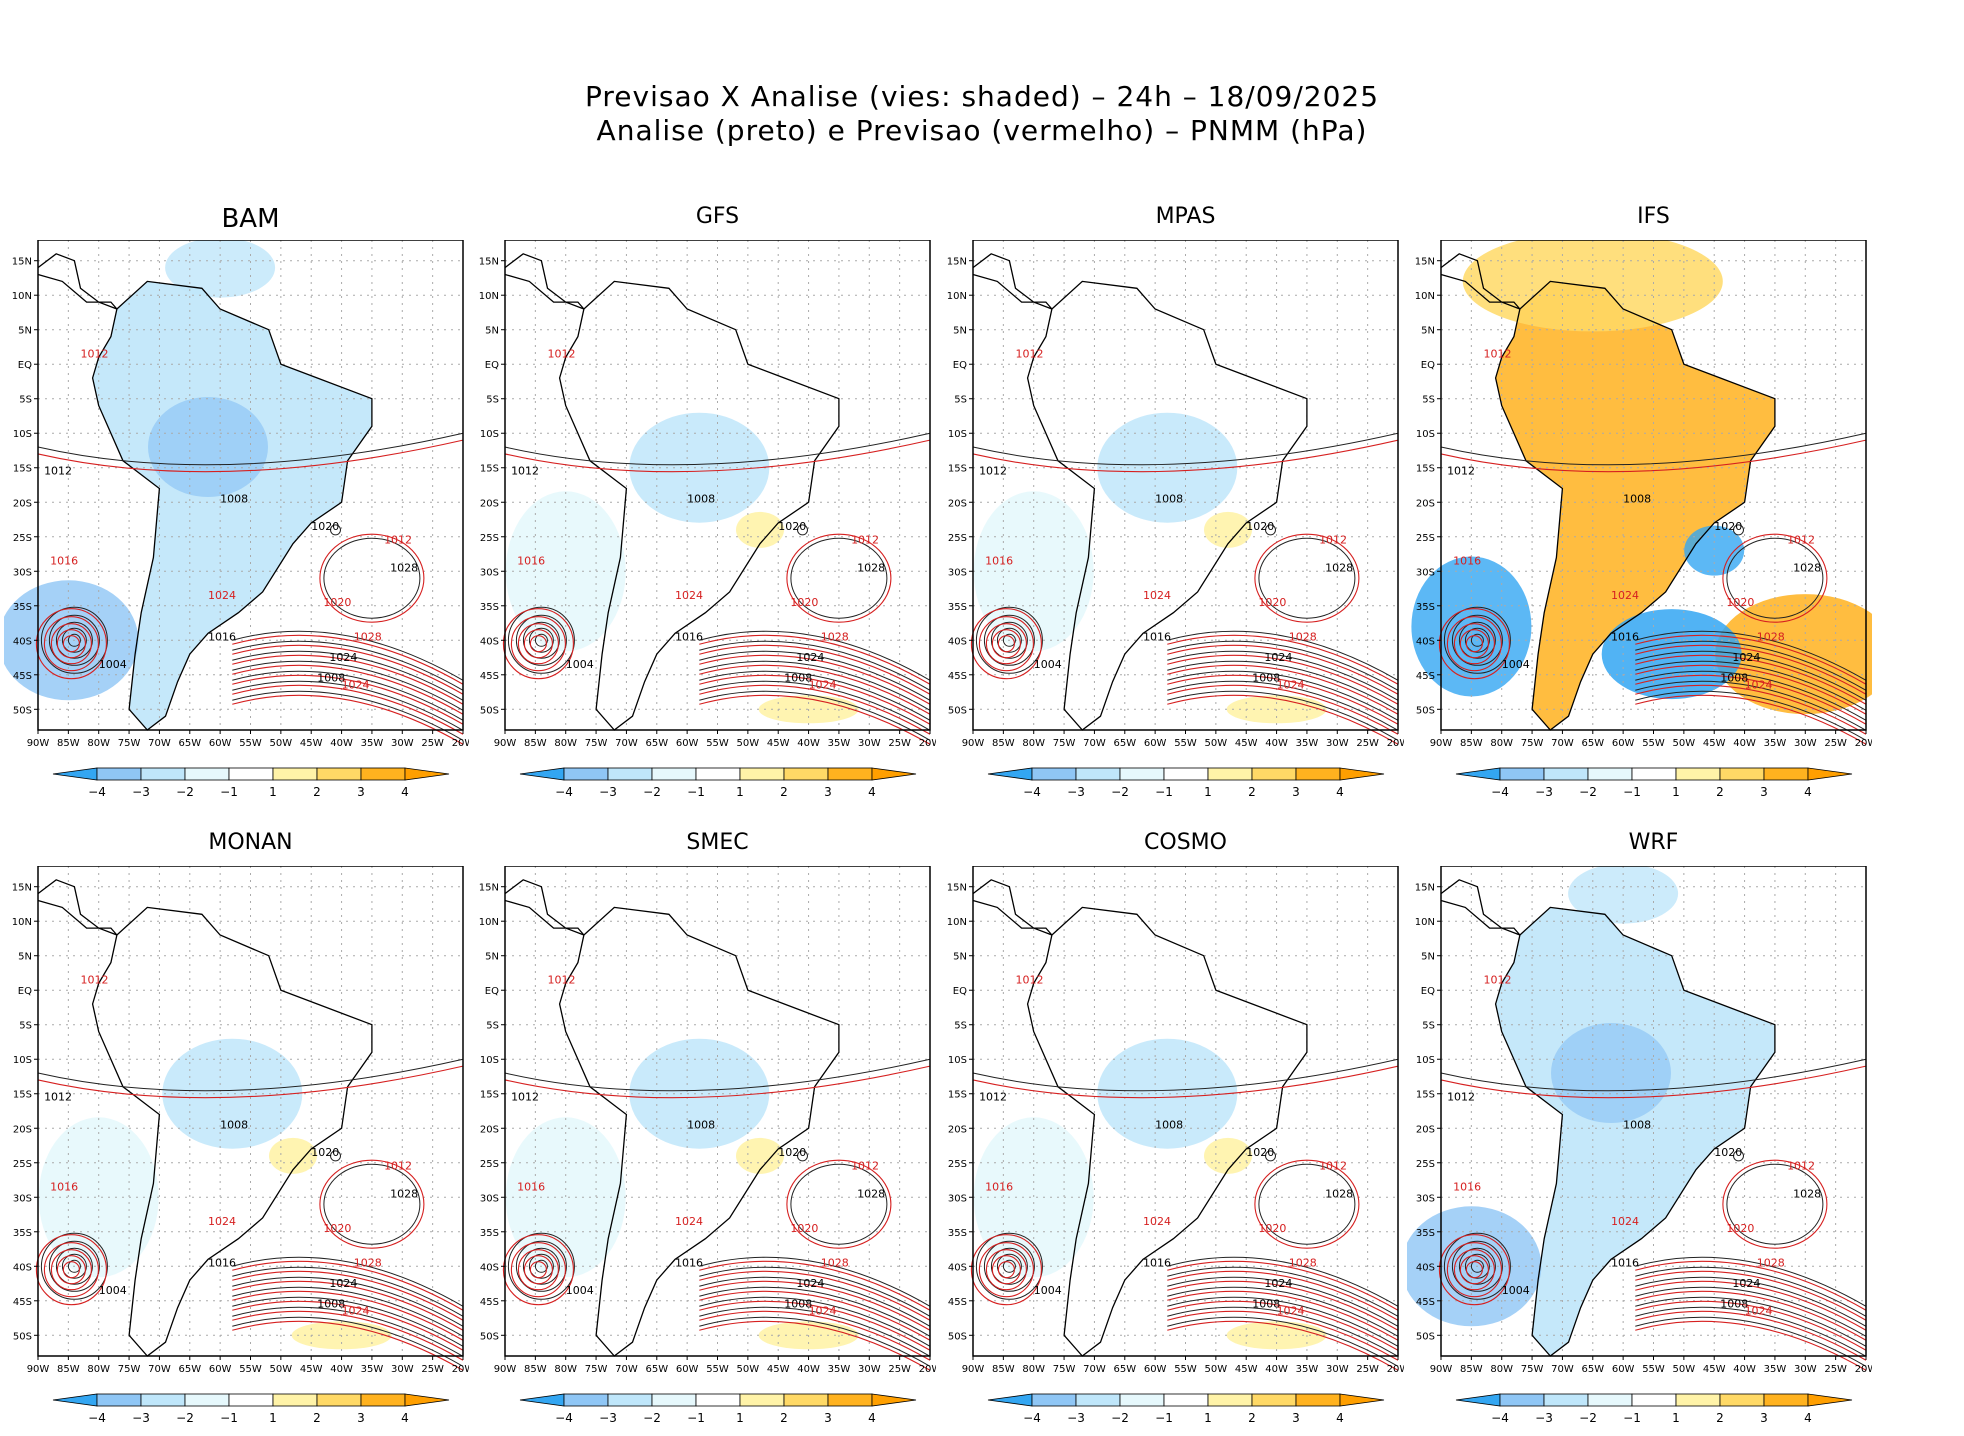  Describe the element at coordinates (596, 743) in the screenshot. I see `lon-tick-label: 75W` at that location.